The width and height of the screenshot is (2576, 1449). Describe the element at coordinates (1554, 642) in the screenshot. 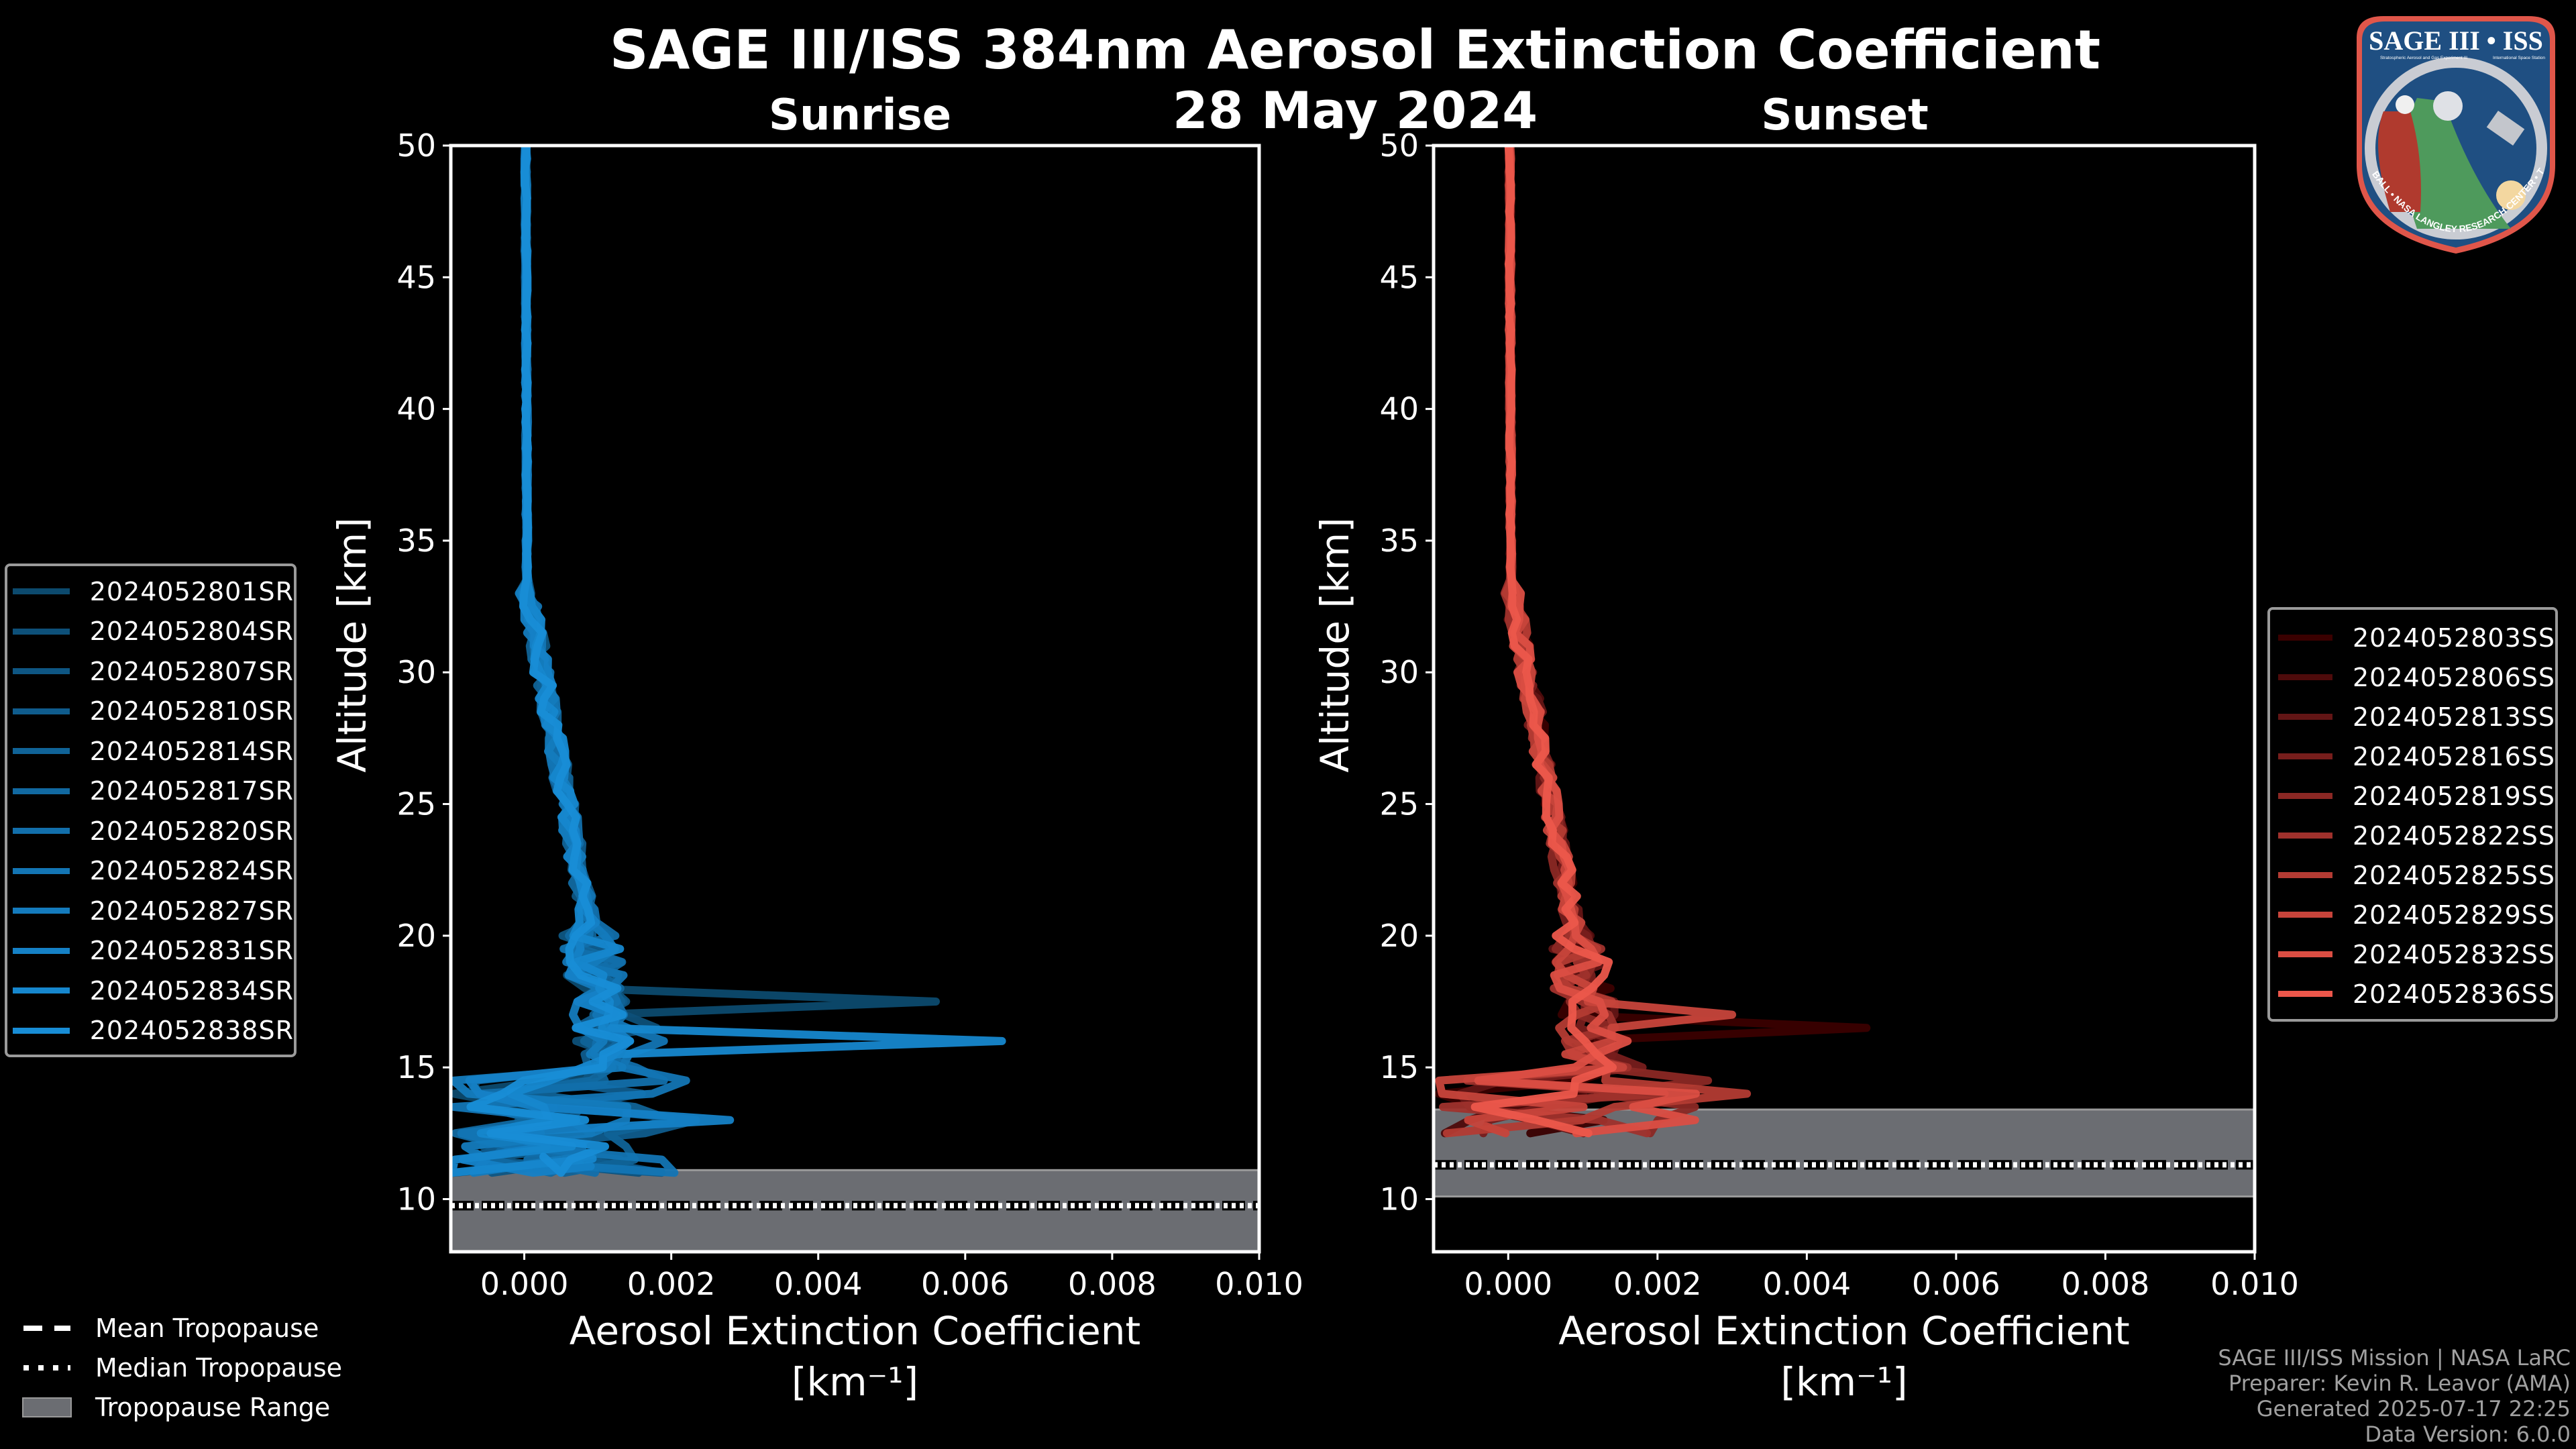

I see `profile-line-2024052822SS` at that location.